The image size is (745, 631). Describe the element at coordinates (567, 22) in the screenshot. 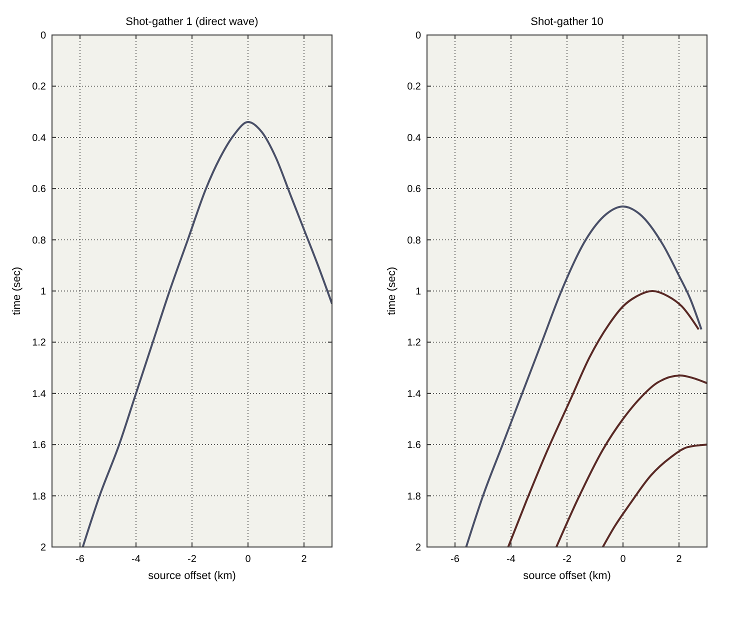

I see `chart-title: Shot-gather 10` at that location.